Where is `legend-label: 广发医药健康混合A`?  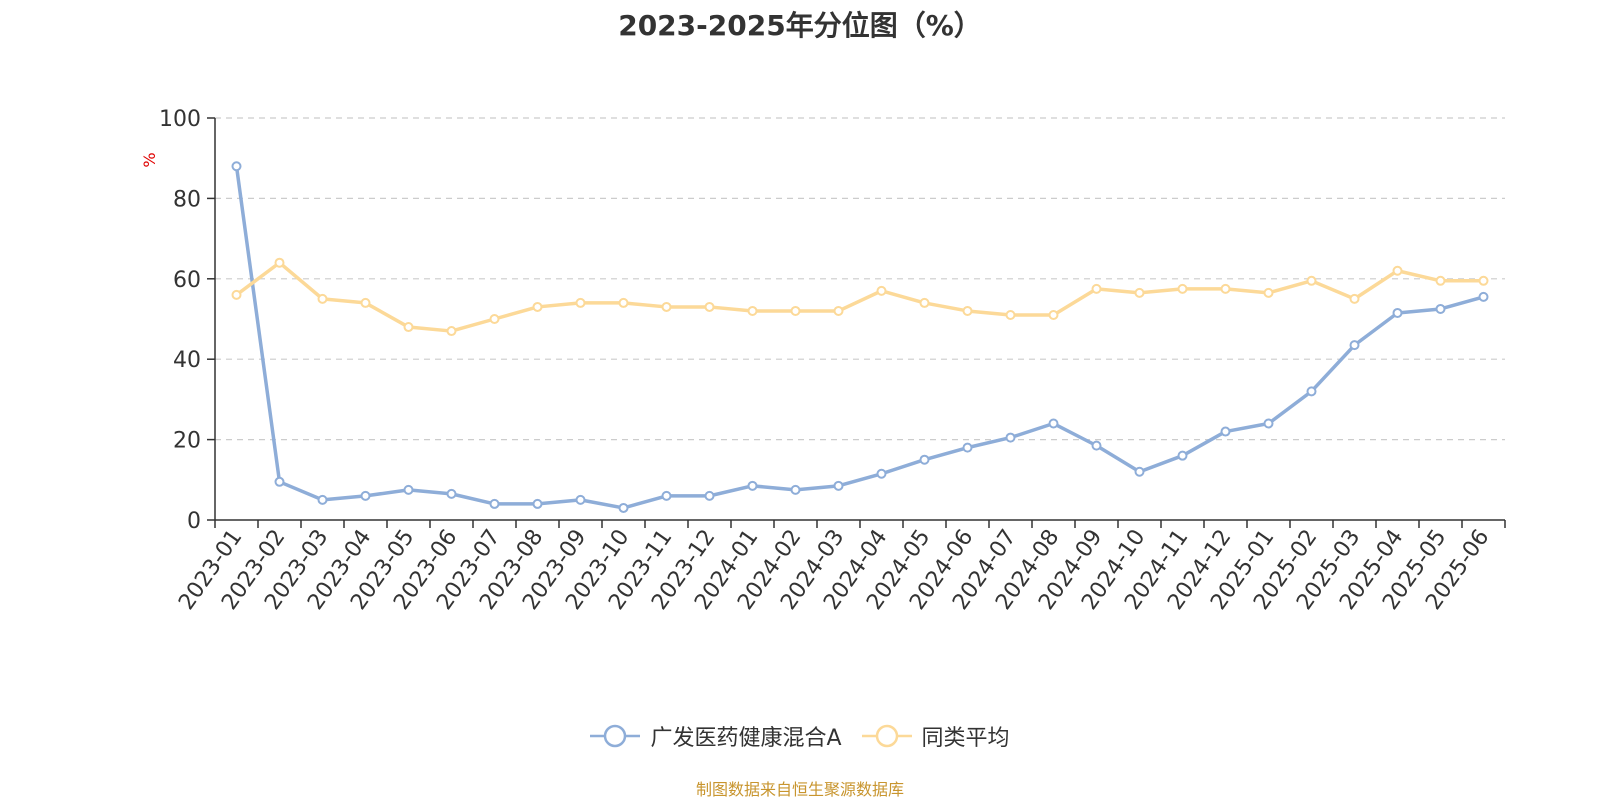
legend-label: 广发医药健康混合A is located at coordinates (746, 738).